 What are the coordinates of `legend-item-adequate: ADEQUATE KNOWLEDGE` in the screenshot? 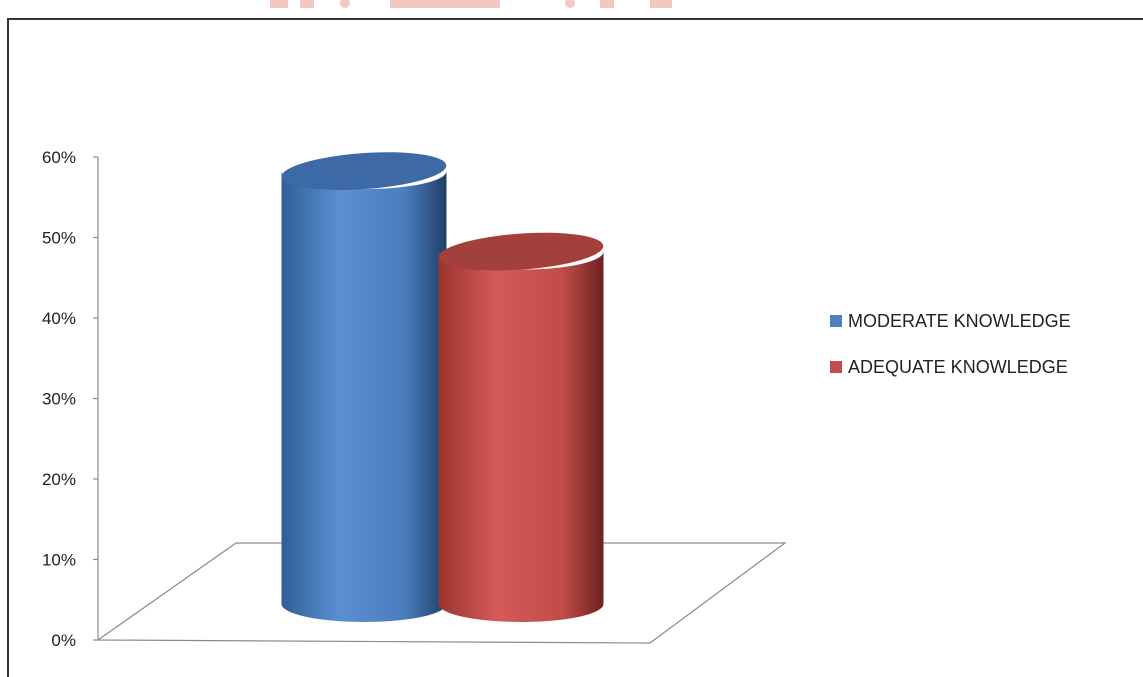 It's located at (950, 367).